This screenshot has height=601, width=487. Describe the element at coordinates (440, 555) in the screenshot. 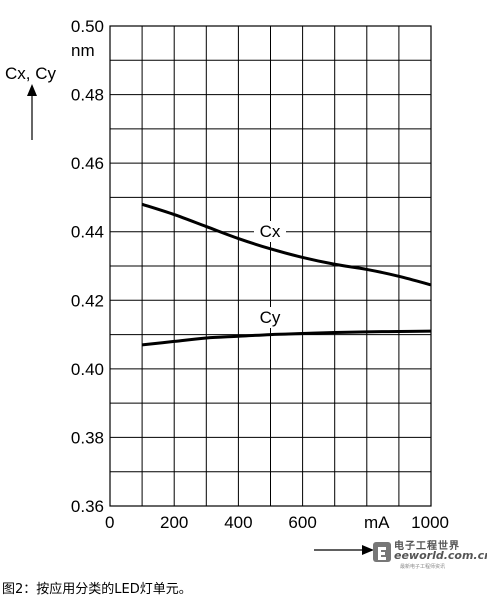

I see `logo-url: eeworld.com.cn` at that location.